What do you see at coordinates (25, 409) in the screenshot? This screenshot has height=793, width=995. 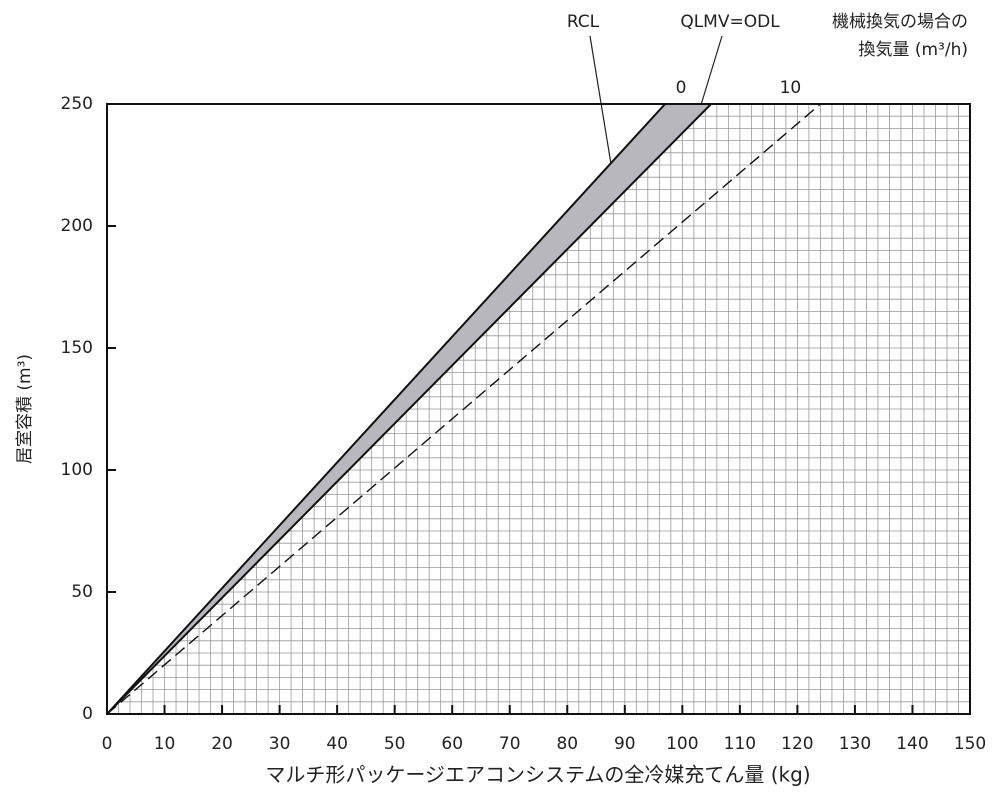 I see `y-axis-label: 居室容積 (m³)` at bounding box center [25, 409].